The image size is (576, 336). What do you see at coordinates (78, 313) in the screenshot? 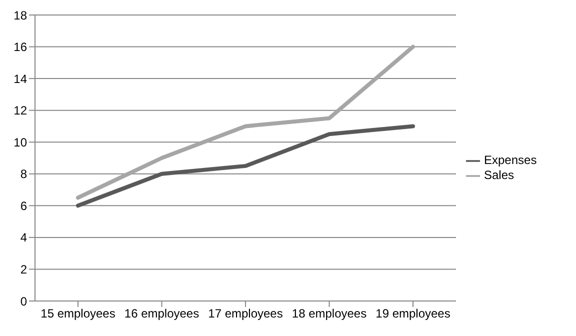
I see `x-tick-label: 15 employees` at bounding box center [78, 313].